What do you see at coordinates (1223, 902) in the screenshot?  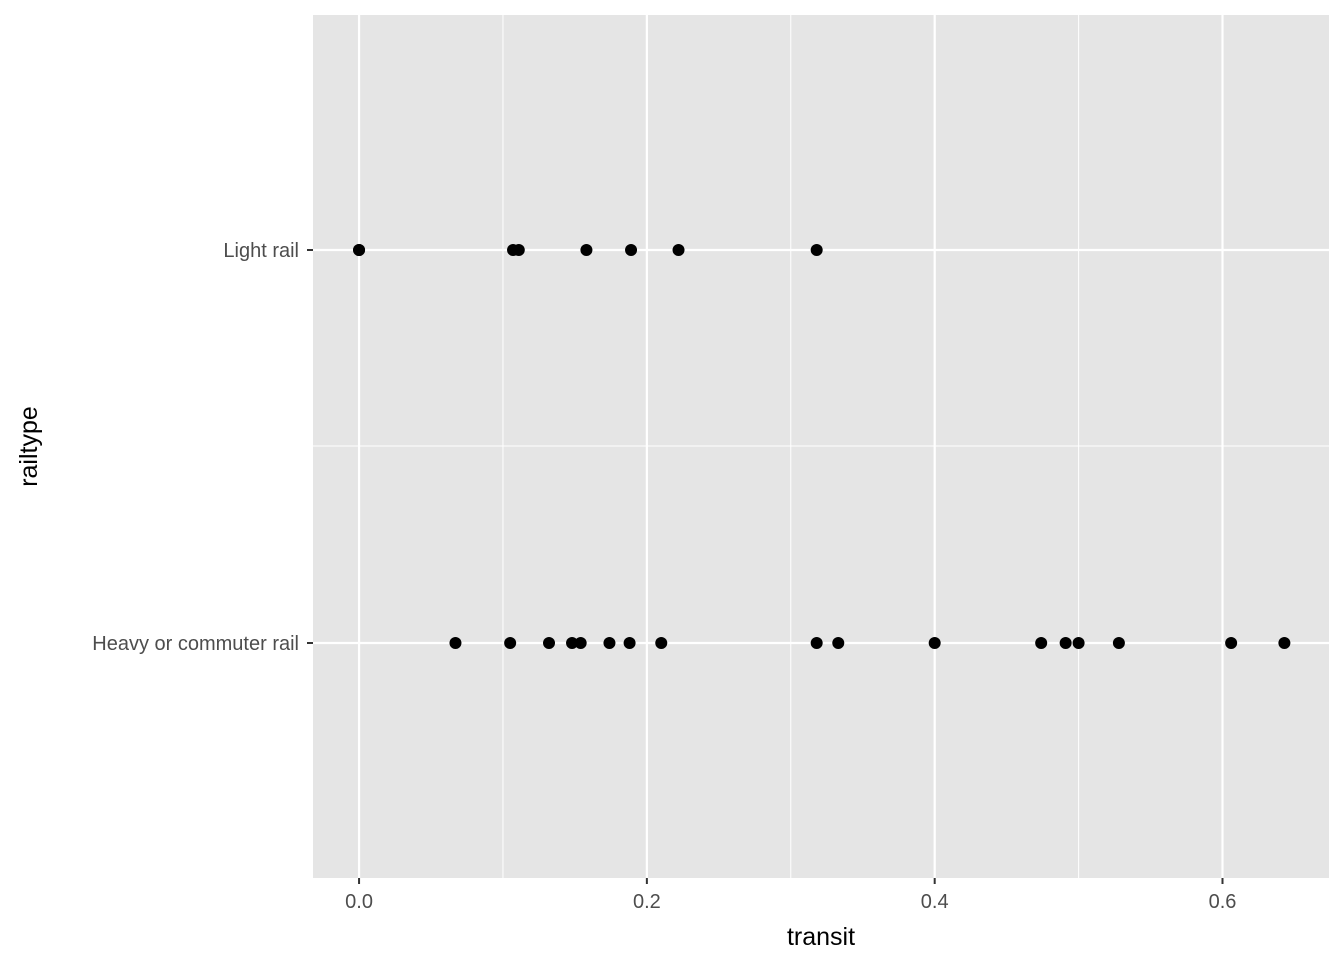 I see `x-tick-label: 0.6` at bounding box center [1223, 902].